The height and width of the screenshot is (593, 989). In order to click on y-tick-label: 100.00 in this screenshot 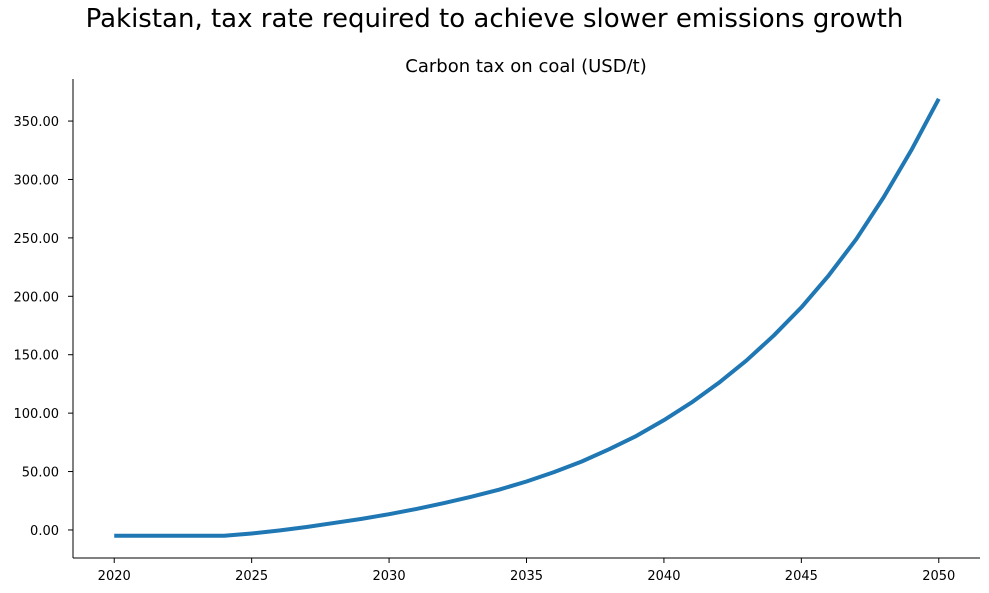, I will do `click(37, 414)`.